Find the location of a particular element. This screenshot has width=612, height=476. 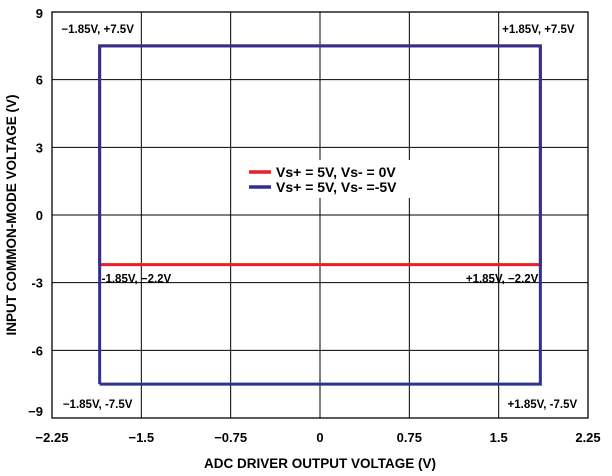

corner-annotation-3: +1.85V, −2.2V is located at coordinates (502, 280).